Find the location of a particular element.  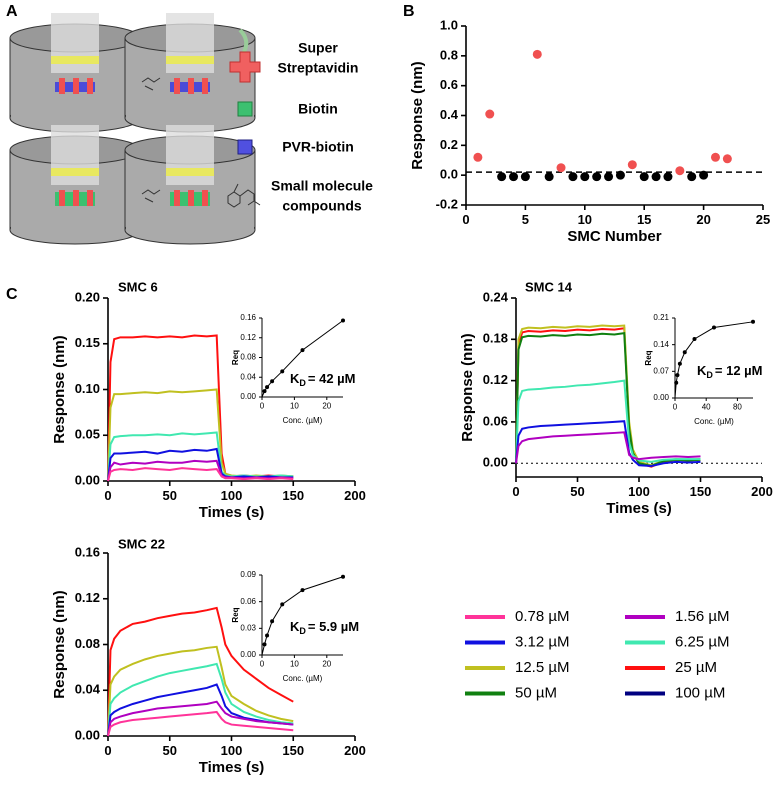

legend-label: 0.78 µM is located at coordinates (542, 616).